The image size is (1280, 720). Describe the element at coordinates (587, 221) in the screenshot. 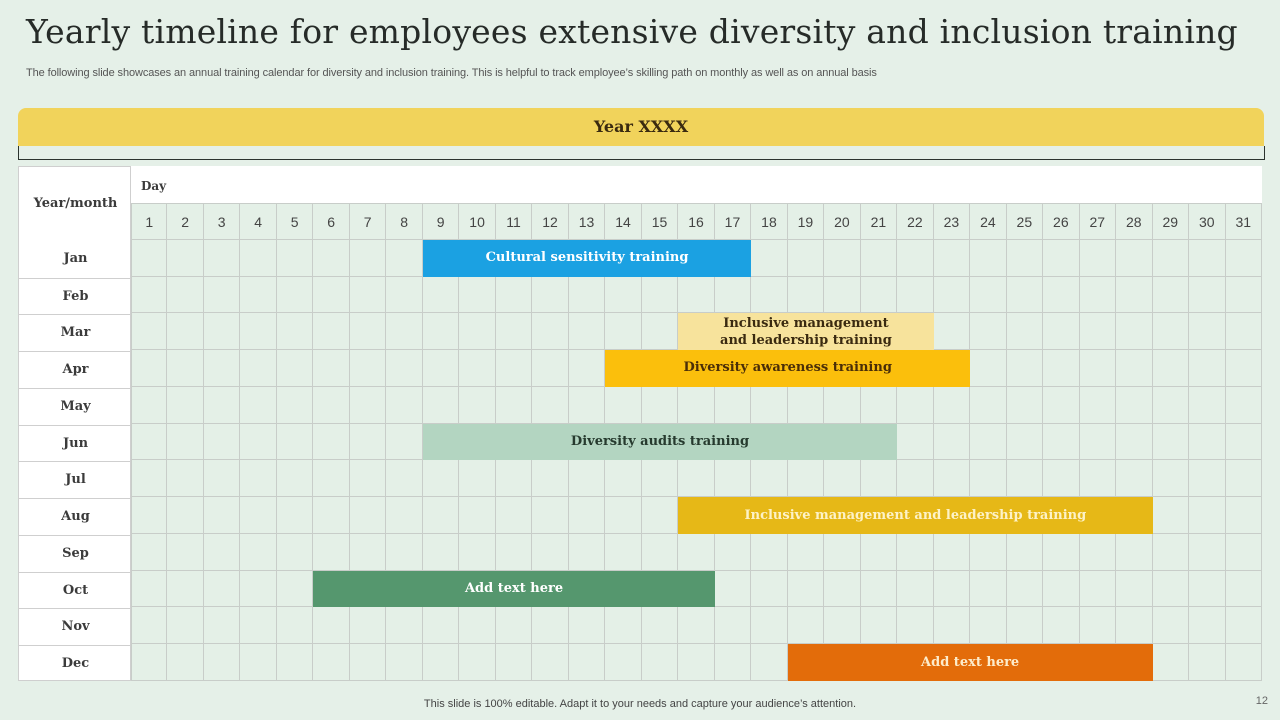

I see `day-number-cell: 13` at that location.